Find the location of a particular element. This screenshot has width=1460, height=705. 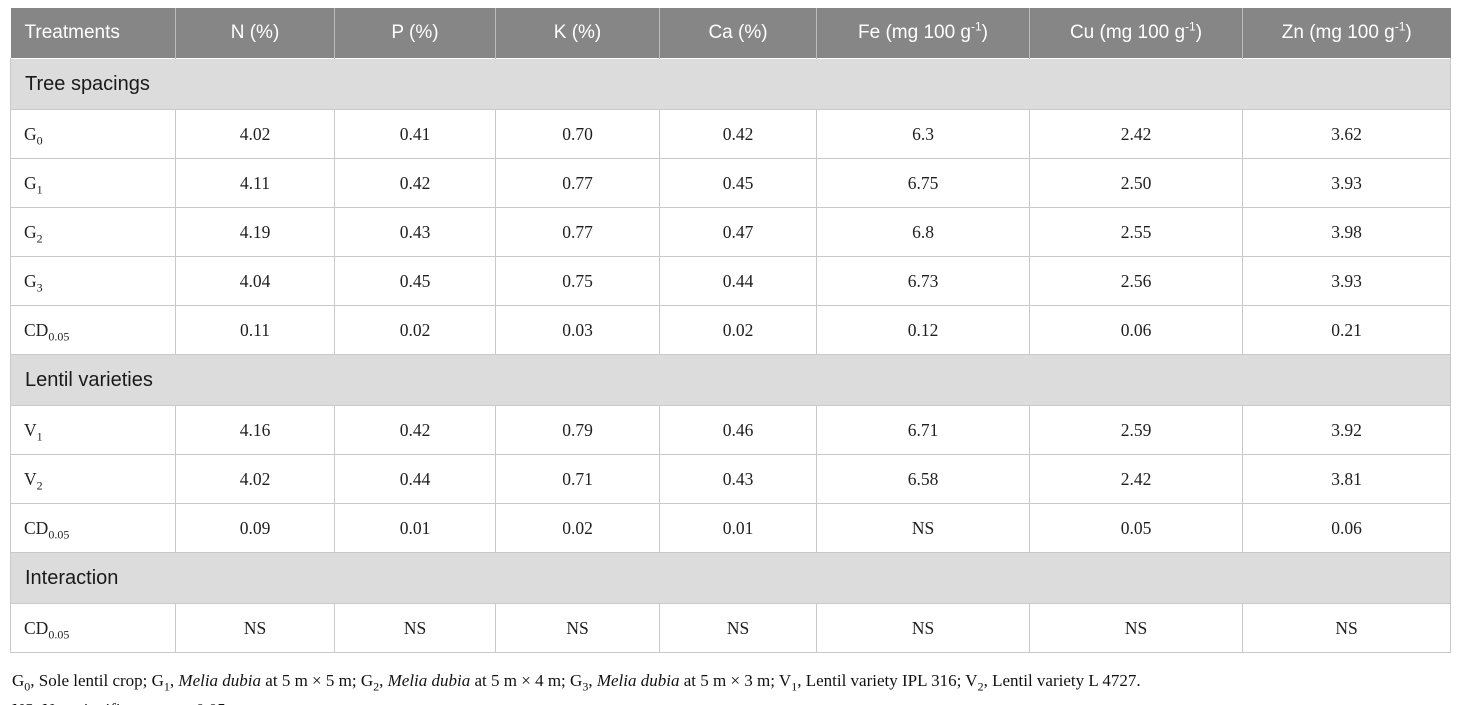

cell: 4.16 is located at coordinates (255, 430).